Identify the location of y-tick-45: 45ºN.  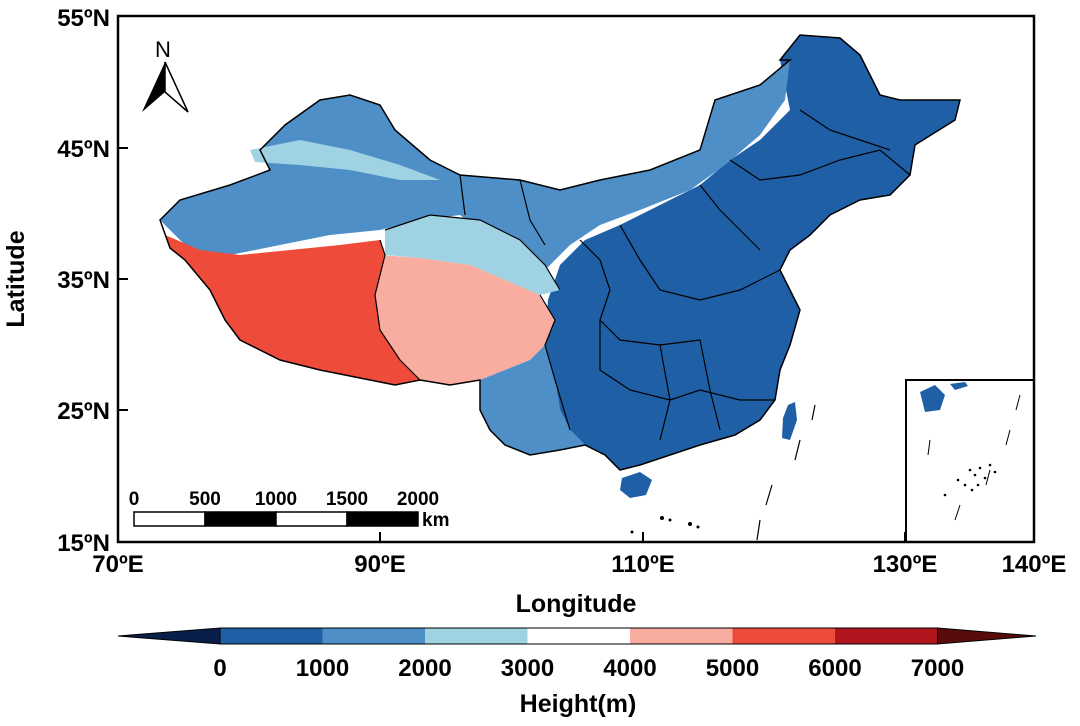
(83, 149).